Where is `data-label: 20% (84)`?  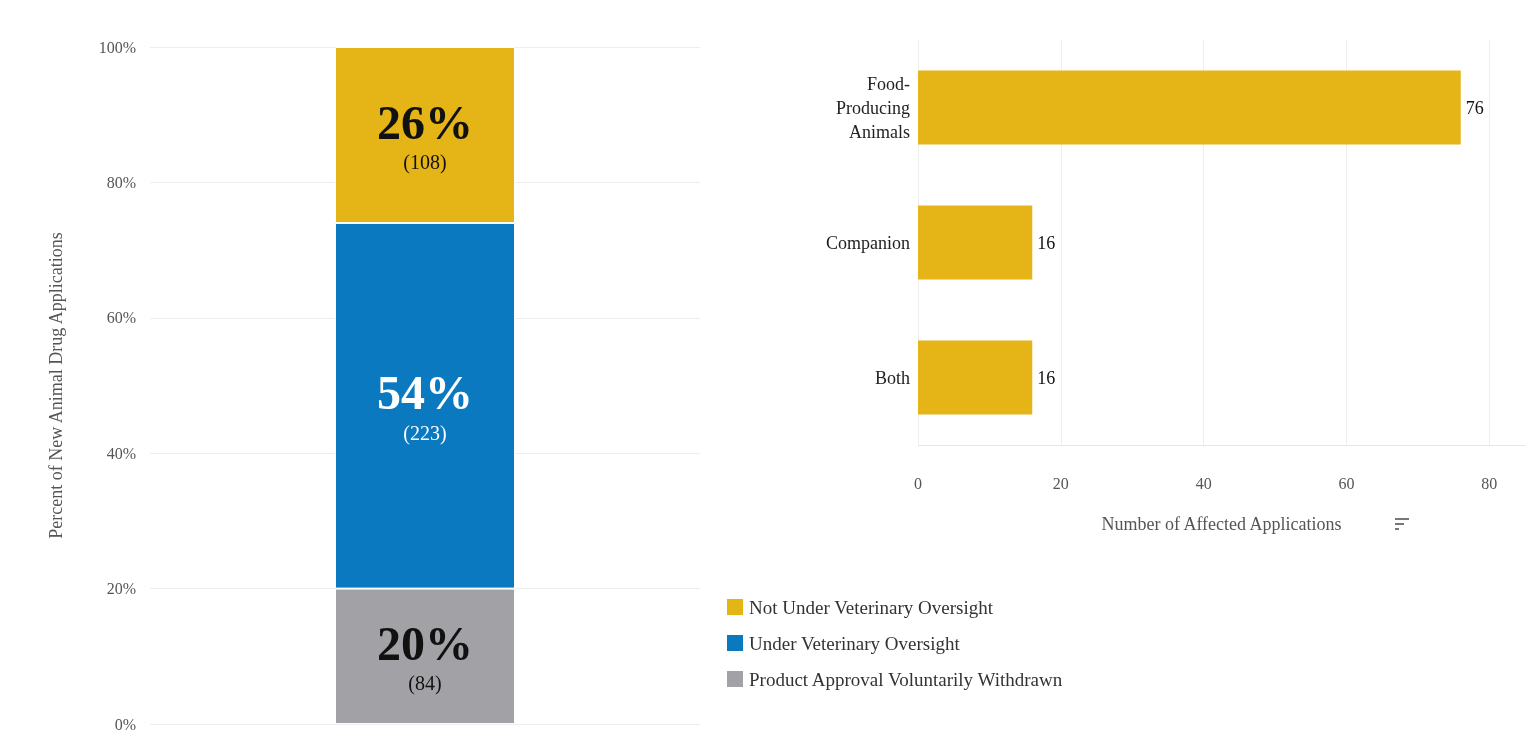
data-label: 20% (84) is located at coordinates (425, 656).